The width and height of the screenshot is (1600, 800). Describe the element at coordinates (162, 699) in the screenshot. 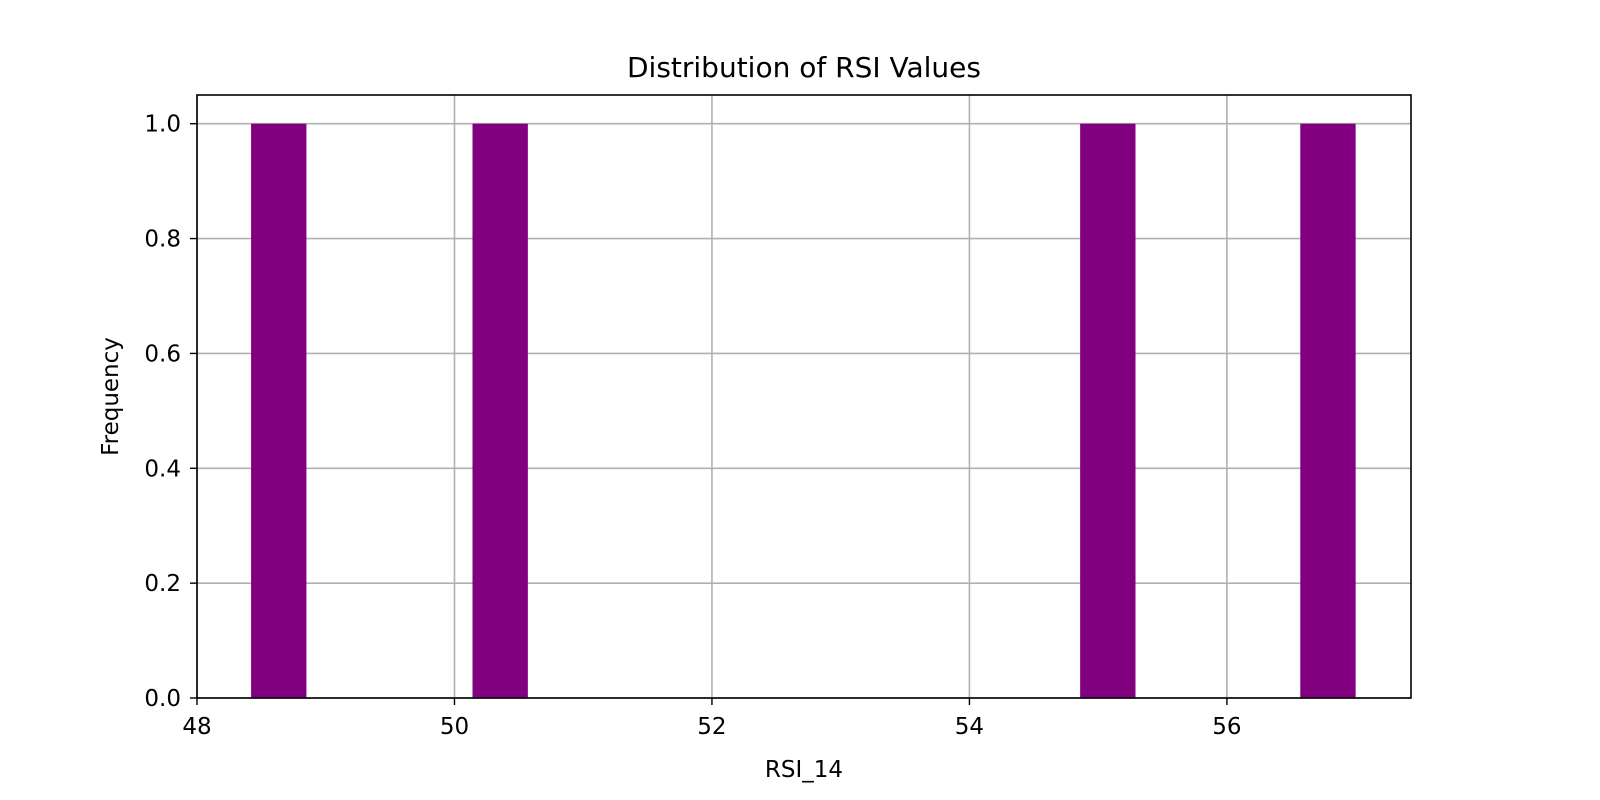

I see `y-tick-label-0: 0.0` at that location.